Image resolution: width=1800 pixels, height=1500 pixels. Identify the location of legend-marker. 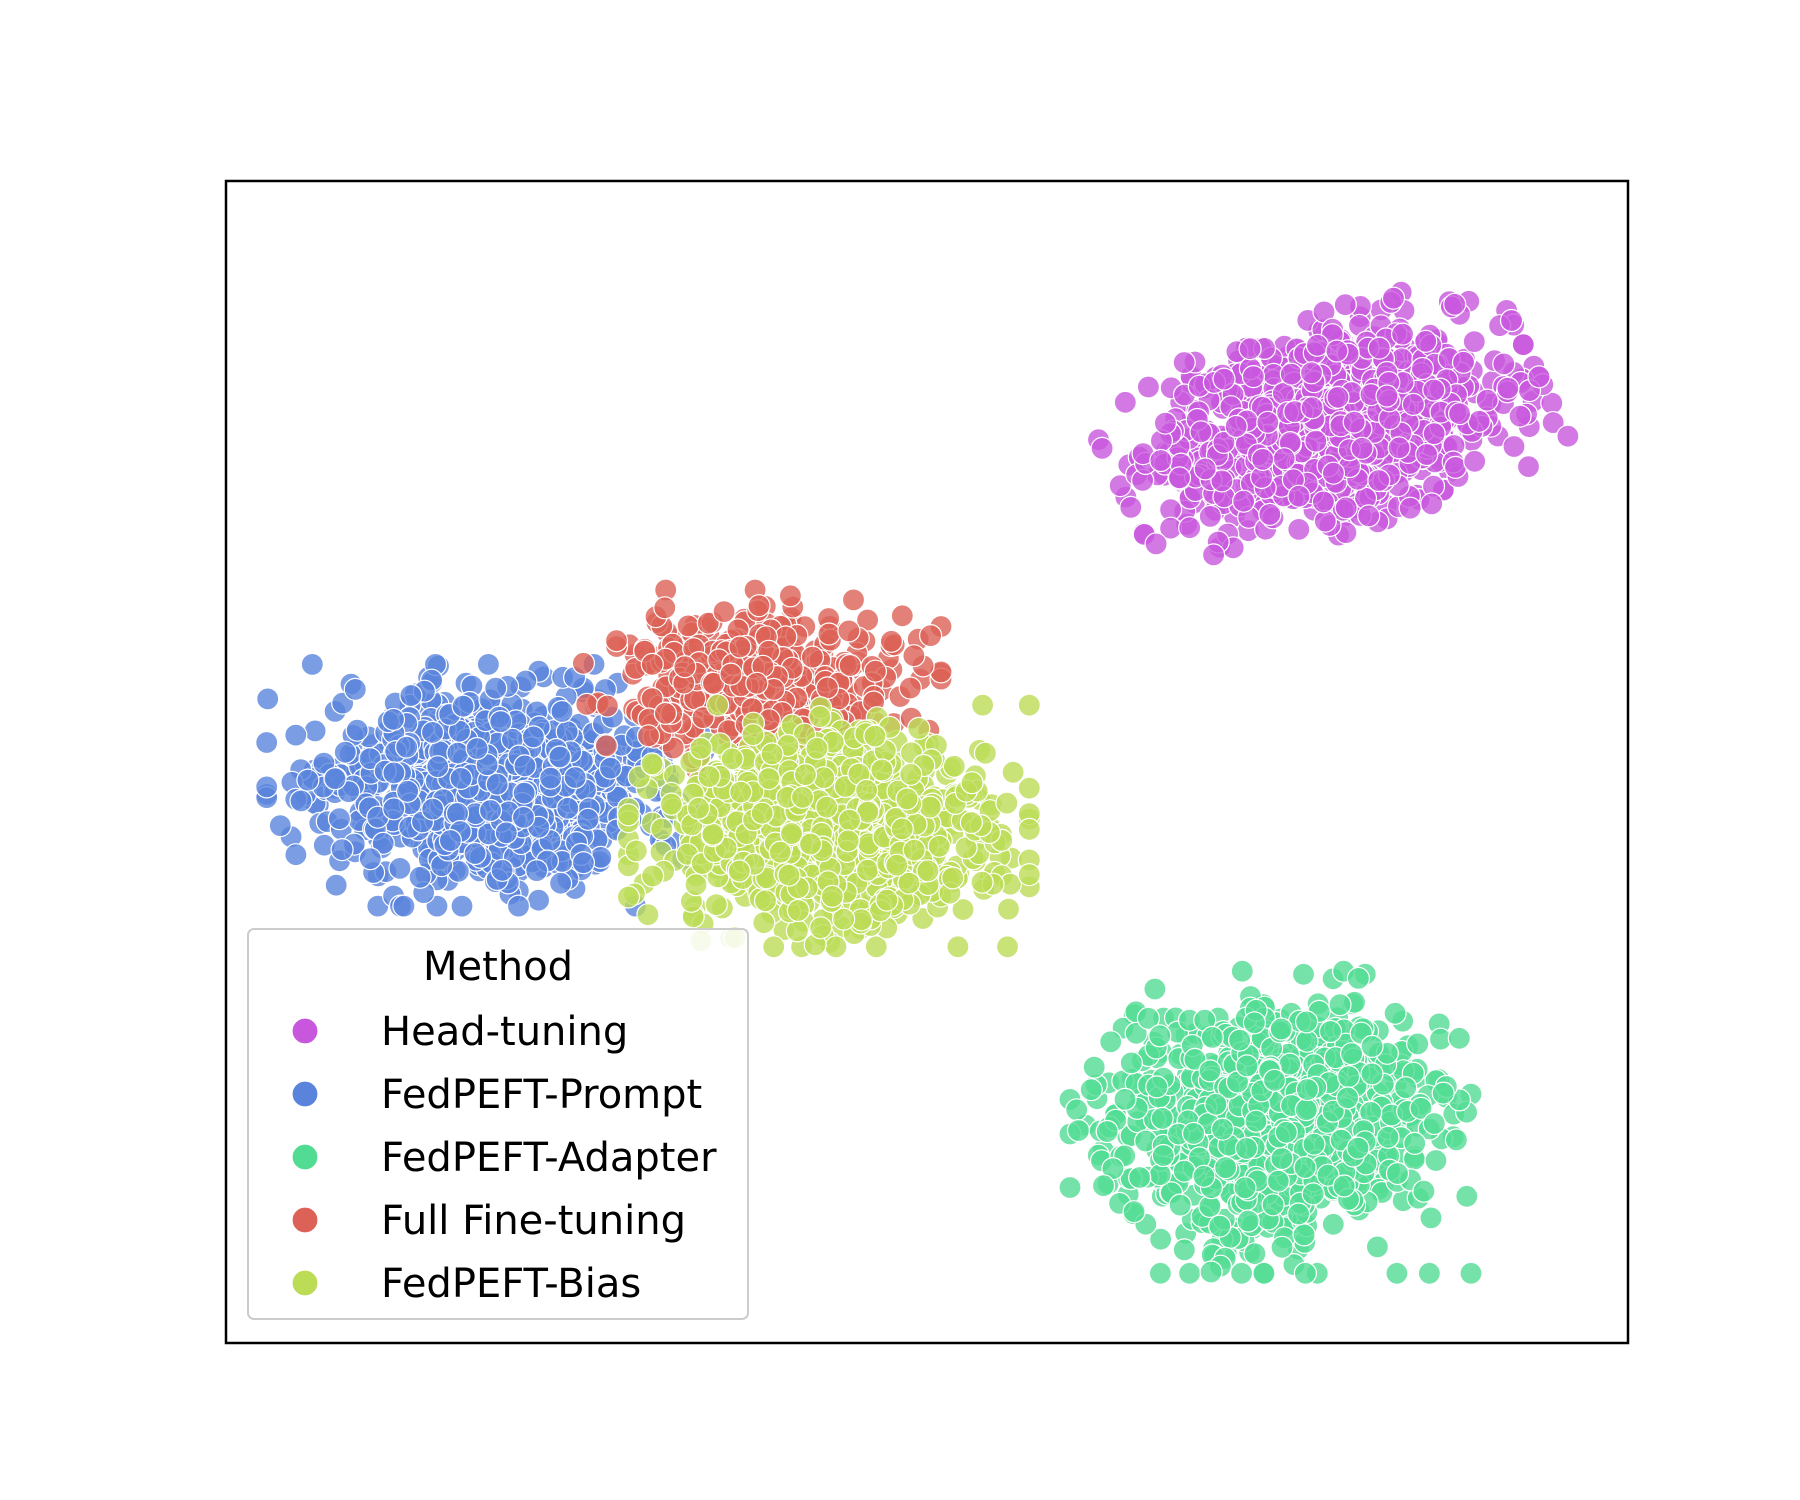
(305, 1283).